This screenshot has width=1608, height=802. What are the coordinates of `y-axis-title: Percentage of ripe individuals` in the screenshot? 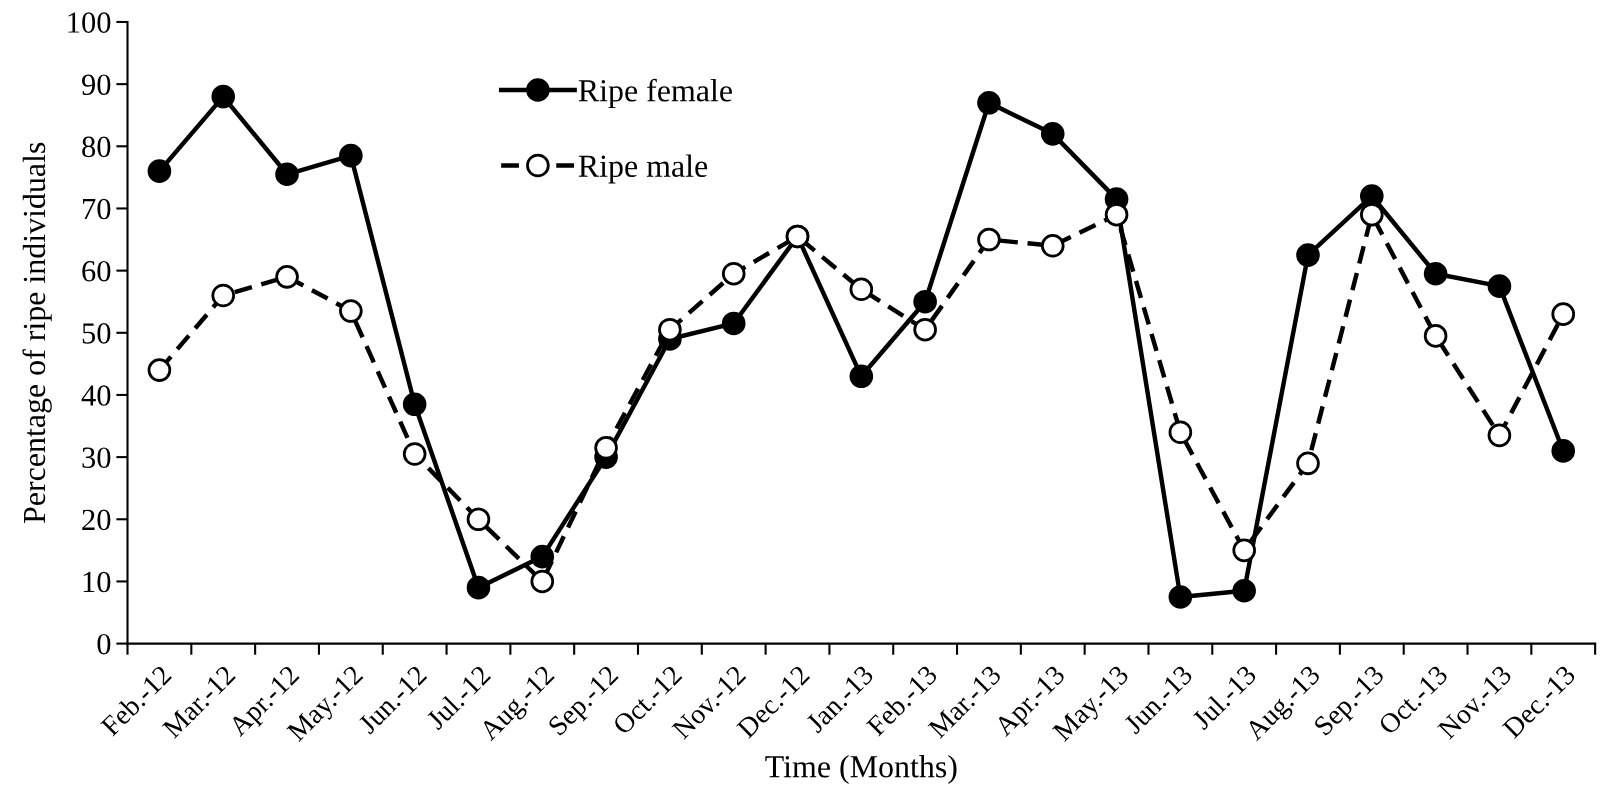 It's located at (37, 333).